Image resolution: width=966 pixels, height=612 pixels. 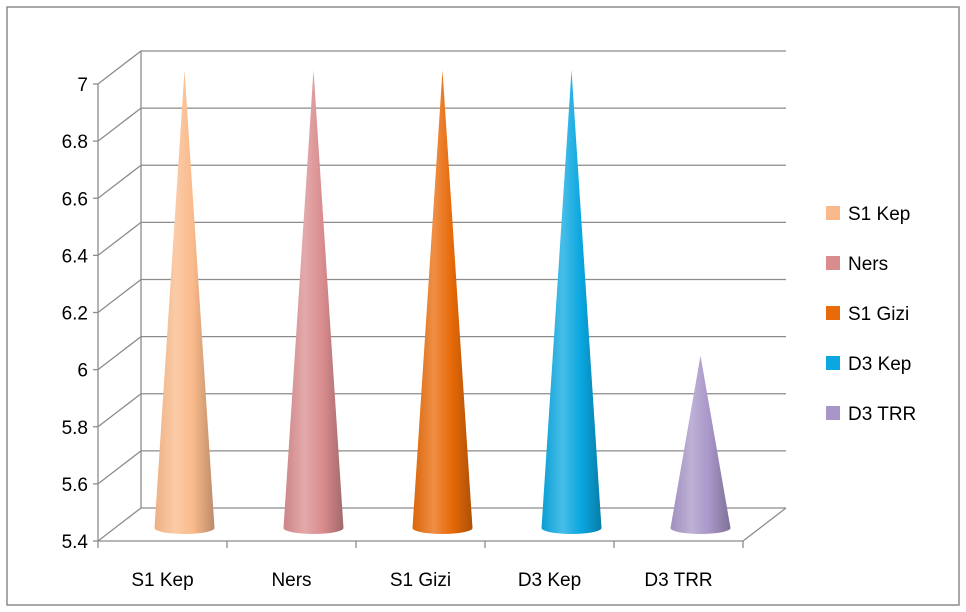 I want to click on legend: S1 Kep Ners S1 Gizi D3 Kep D3 TRR, so click(x=871, y=314).